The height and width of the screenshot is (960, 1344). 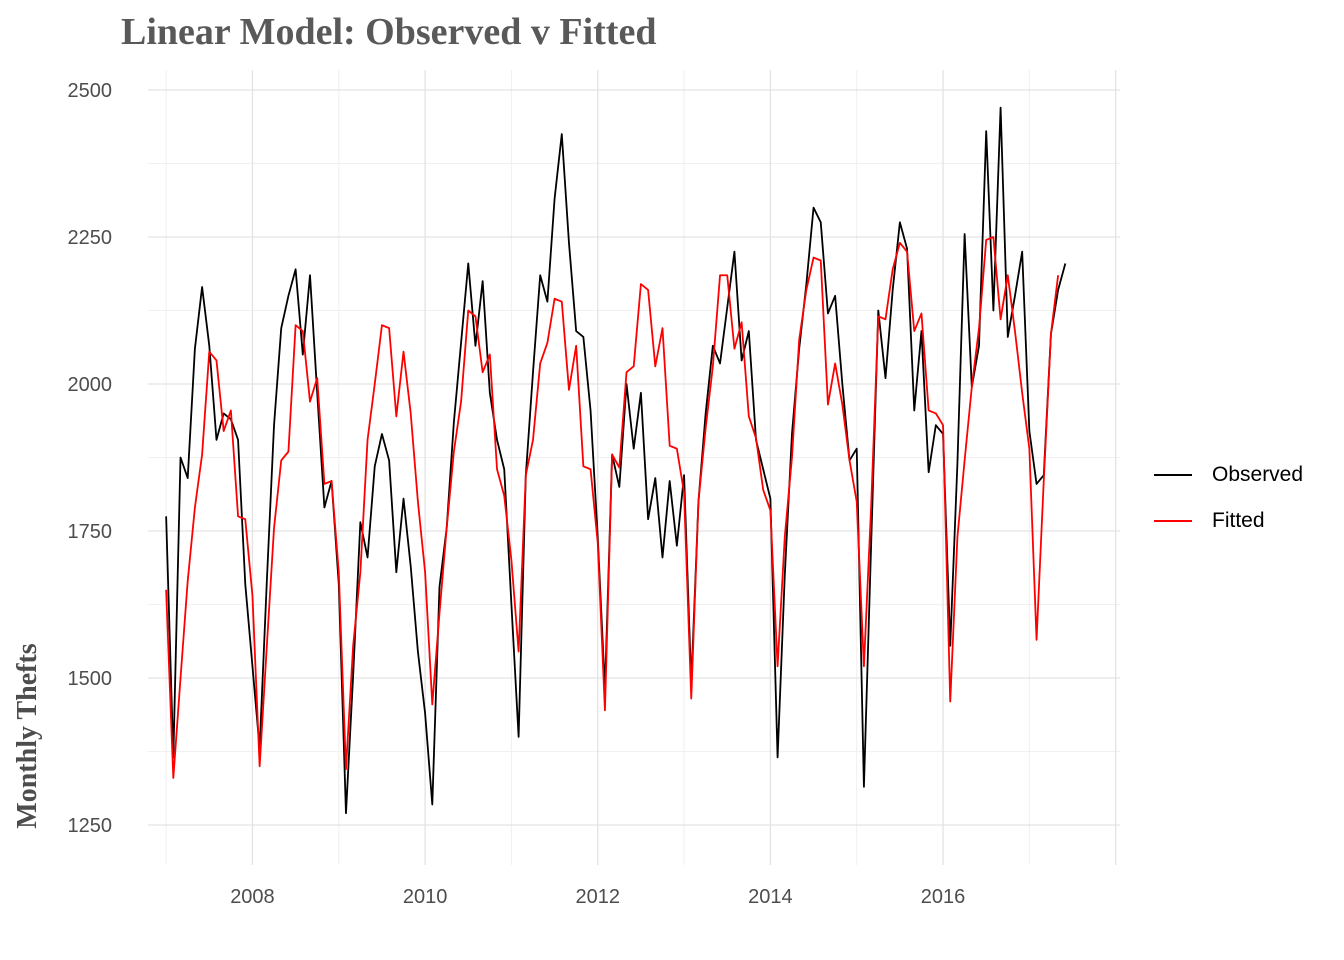 I want to click on chart-title: Linear Model: Observed v Fitted, so click(x=389, y=32).